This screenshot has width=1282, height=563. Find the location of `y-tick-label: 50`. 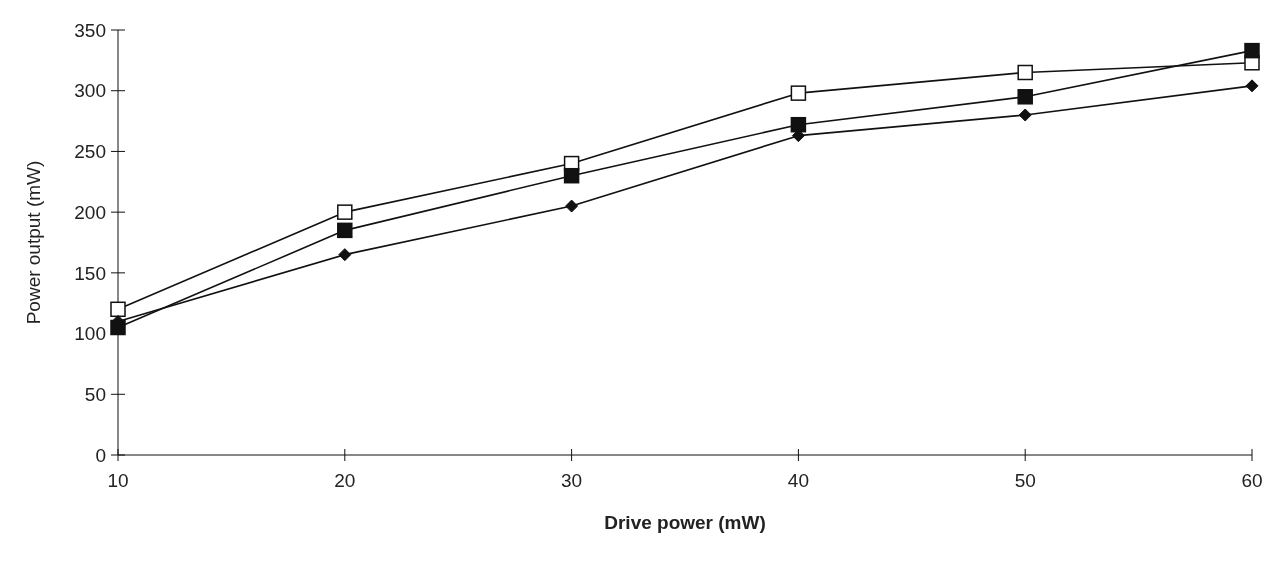

y-tick-label: 50 is located at coordinates (95, 394).